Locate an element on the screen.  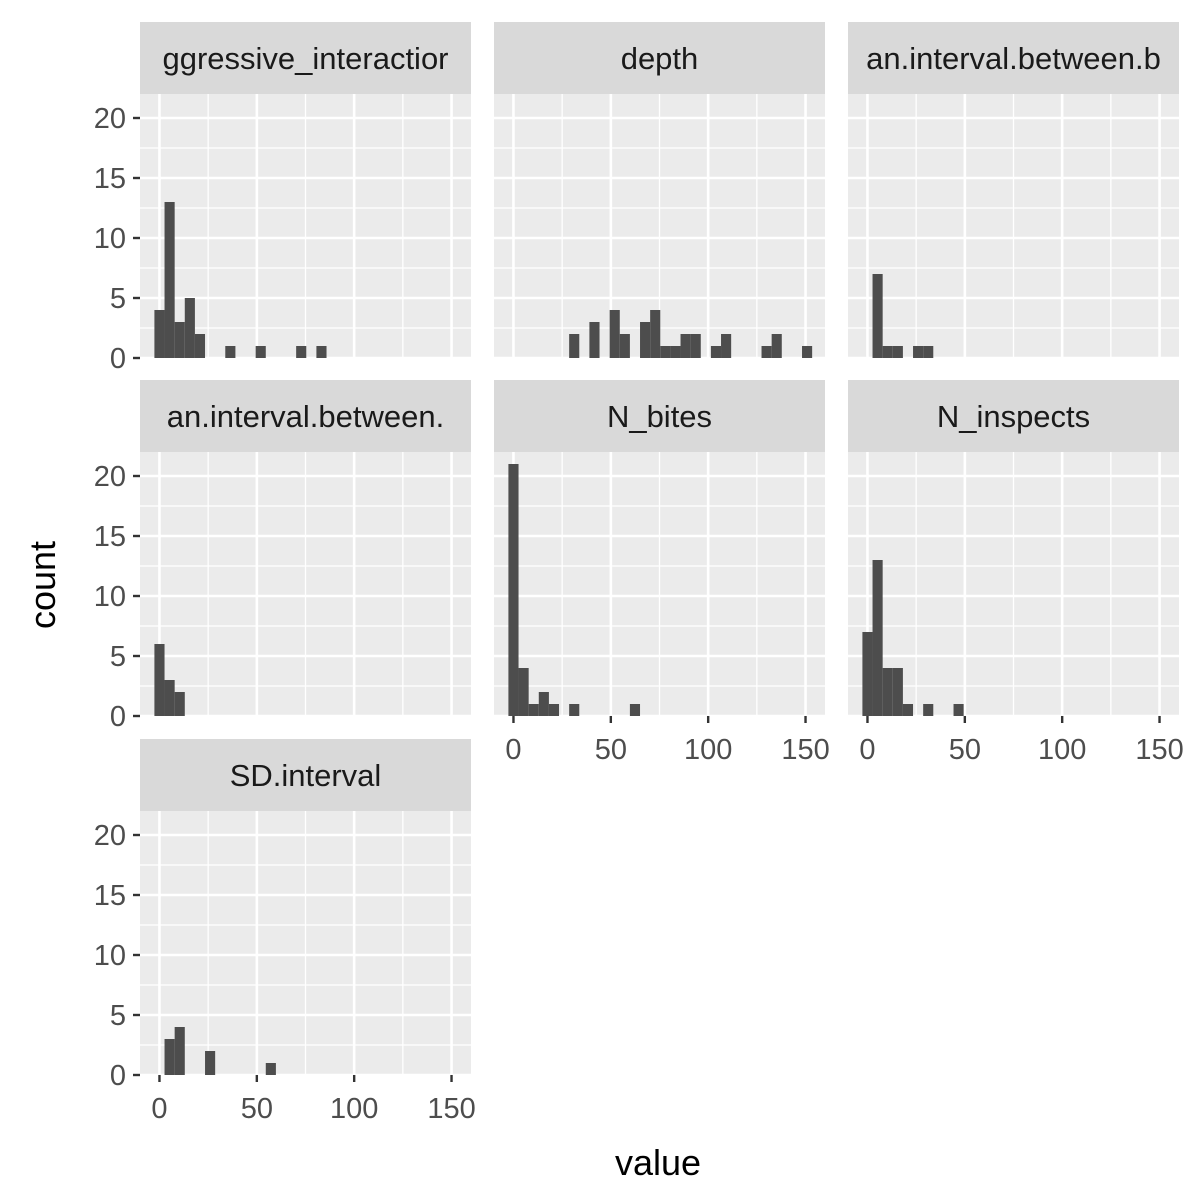
facet-aggressive-interactions: ggressive_interactior 0 5 10 15 20 is located at coordinates (282, 198).